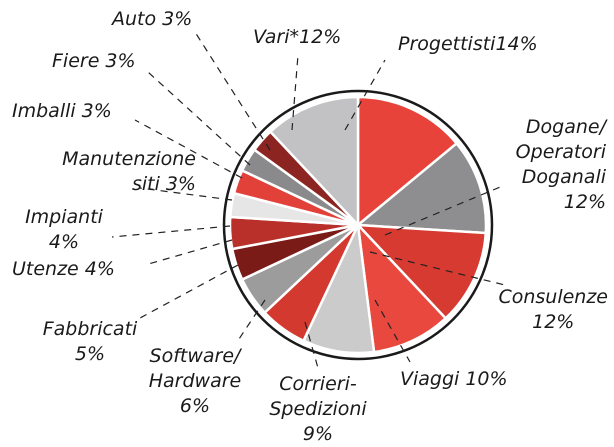 This screenshot has height=447, width=614. I want to click on slice-label: Auto 3%, so click(152, 19).